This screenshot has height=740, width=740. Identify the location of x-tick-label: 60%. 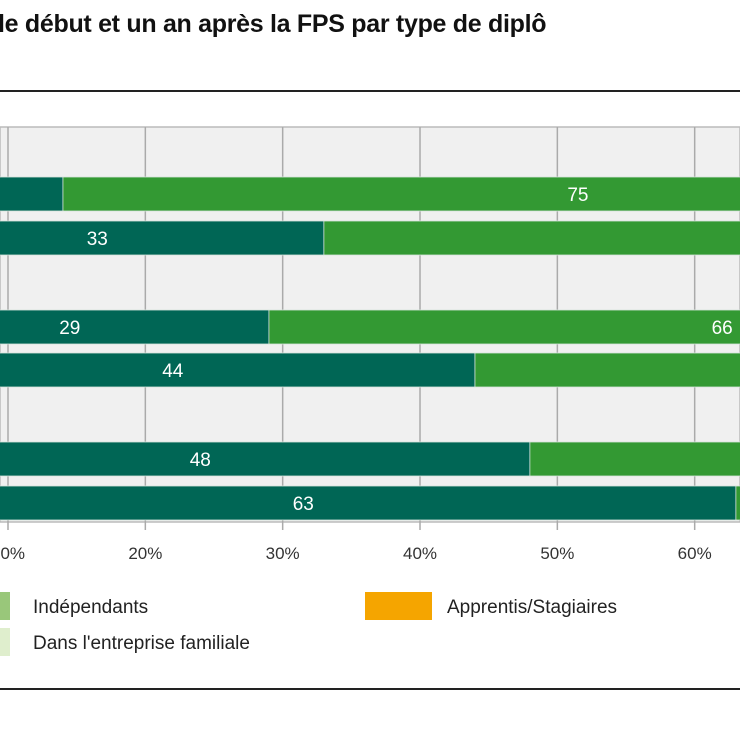
(695, 553).